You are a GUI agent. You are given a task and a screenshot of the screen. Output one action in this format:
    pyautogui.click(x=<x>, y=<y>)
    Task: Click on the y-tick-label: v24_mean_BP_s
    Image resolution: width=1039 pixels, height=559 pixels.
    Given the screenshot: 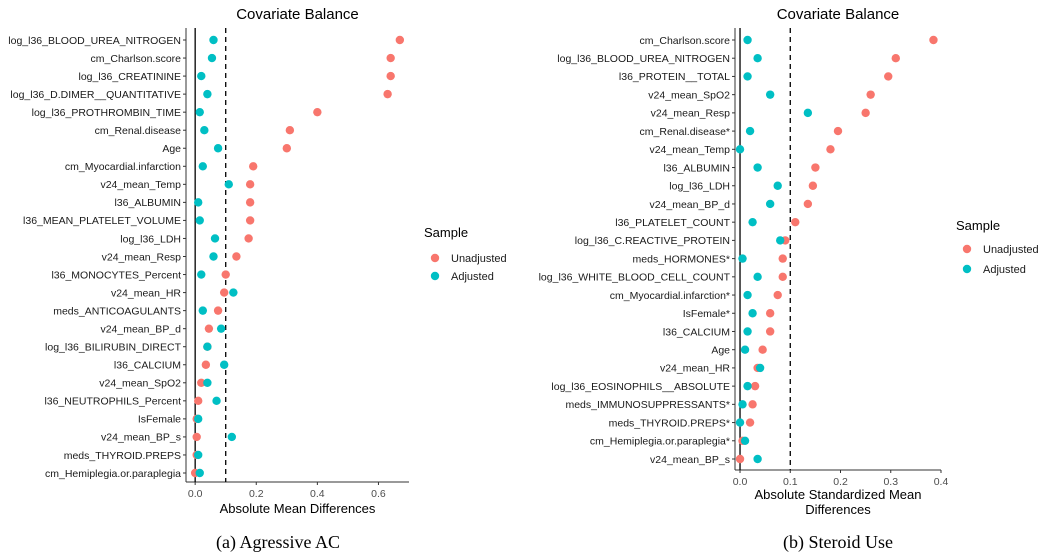 What is the action you would take?
    pyautogui.click(x=141, y=438)
    